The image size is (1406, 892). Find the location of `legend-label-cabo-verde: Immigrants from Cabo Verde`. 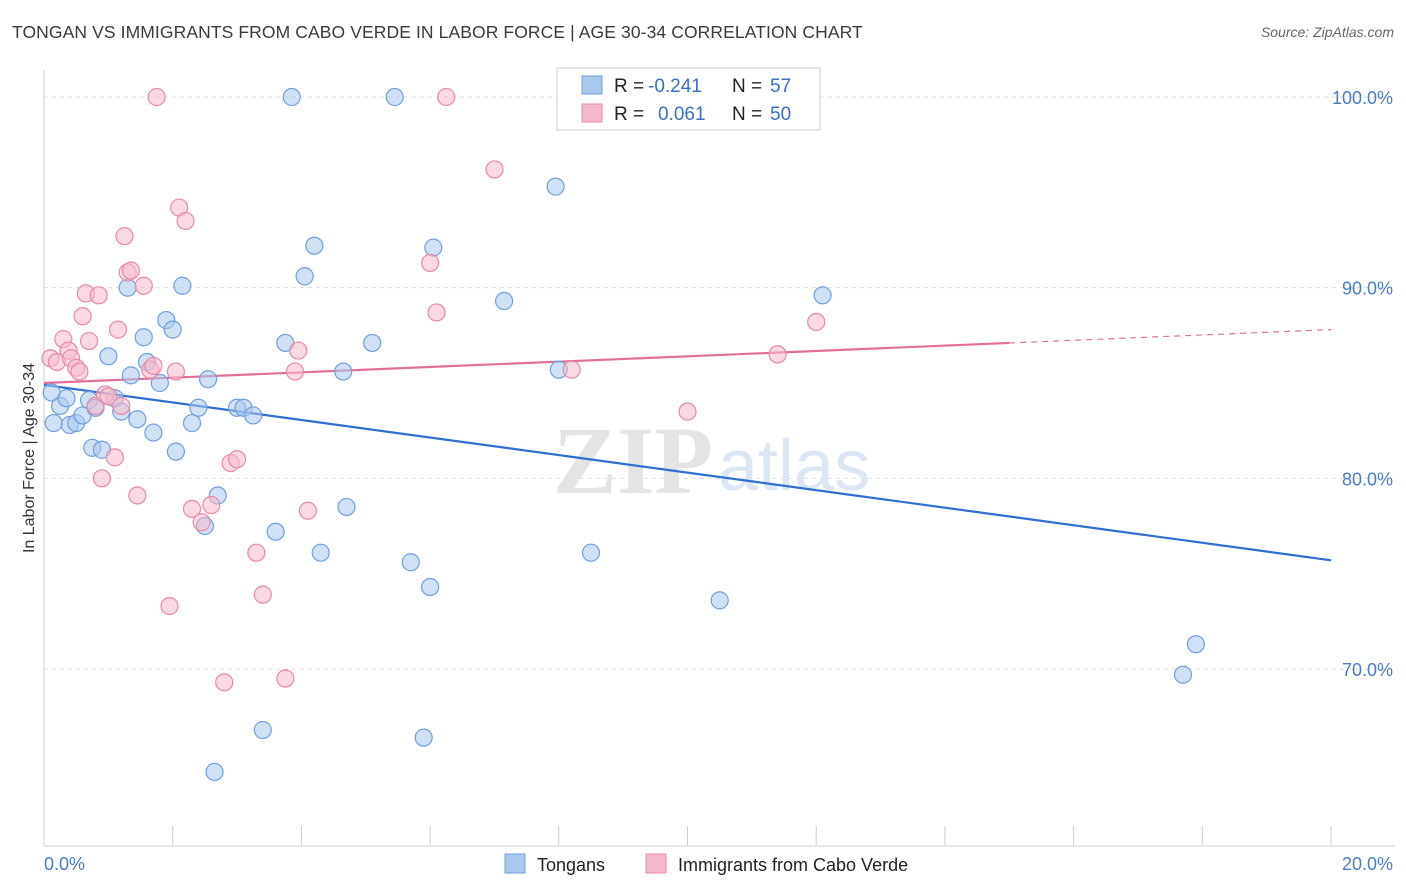

legend-label-cabo-verde: Immigrants from Cabo Verde is located at coordinates (793, 865).